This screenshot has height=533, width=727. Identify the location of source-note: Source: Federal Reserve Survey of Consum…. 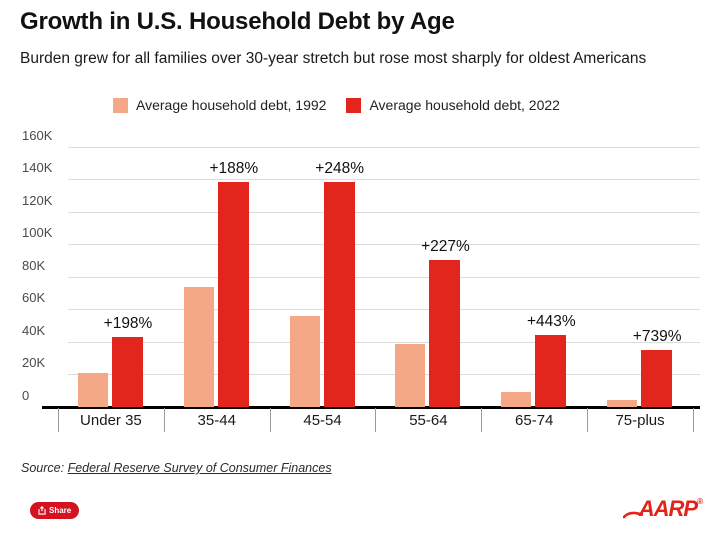
(176, 468).